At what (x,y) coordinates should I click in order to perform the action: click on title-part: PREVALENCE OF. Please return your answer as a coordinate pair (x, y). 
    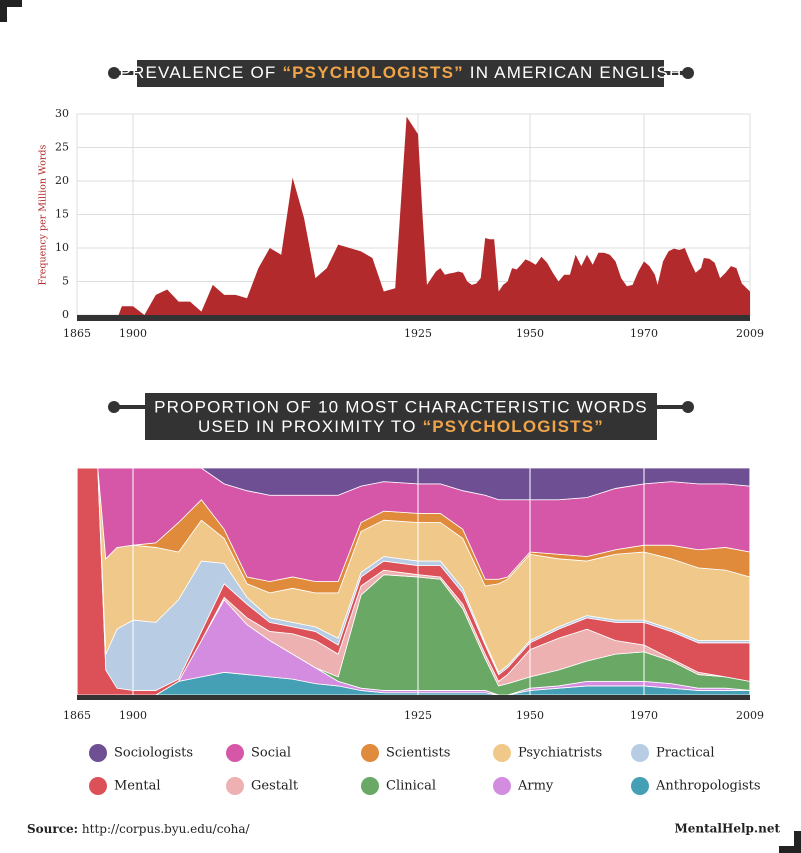
    Looking at the image, I should click on (198, 72).